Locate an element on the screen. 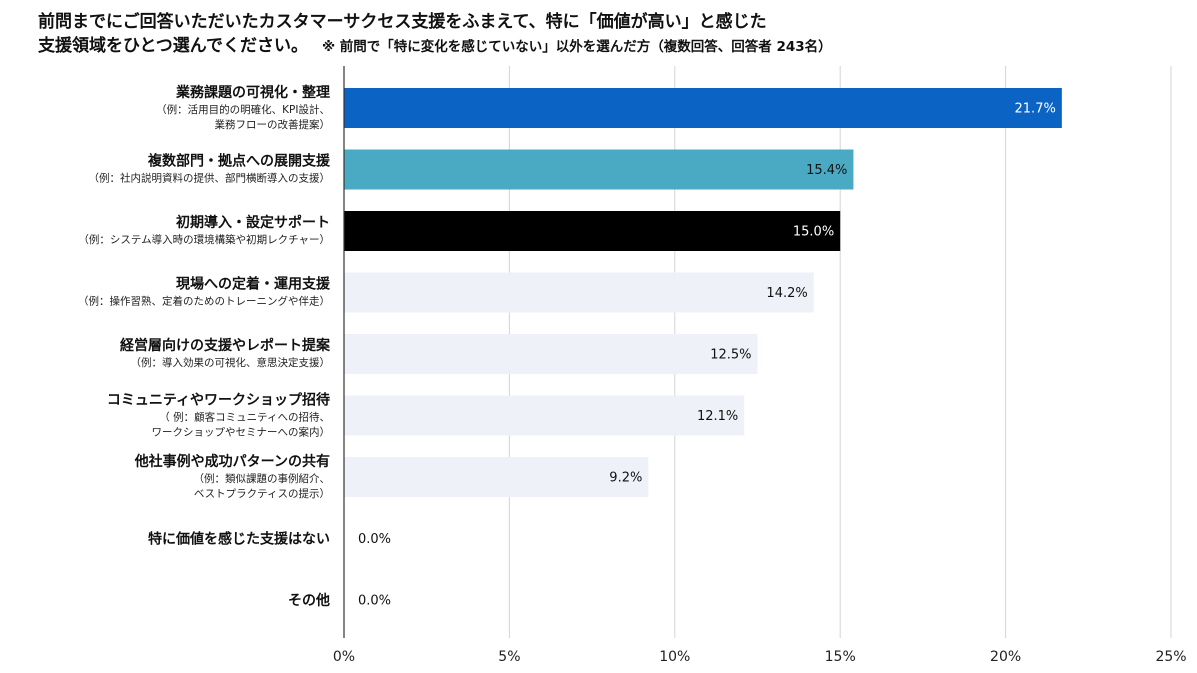 Image resolution: width=1197 pixels, height=673 pixels. category-label: 経営層向けの支援やレポート提案 is located at coordinates (225, 345).